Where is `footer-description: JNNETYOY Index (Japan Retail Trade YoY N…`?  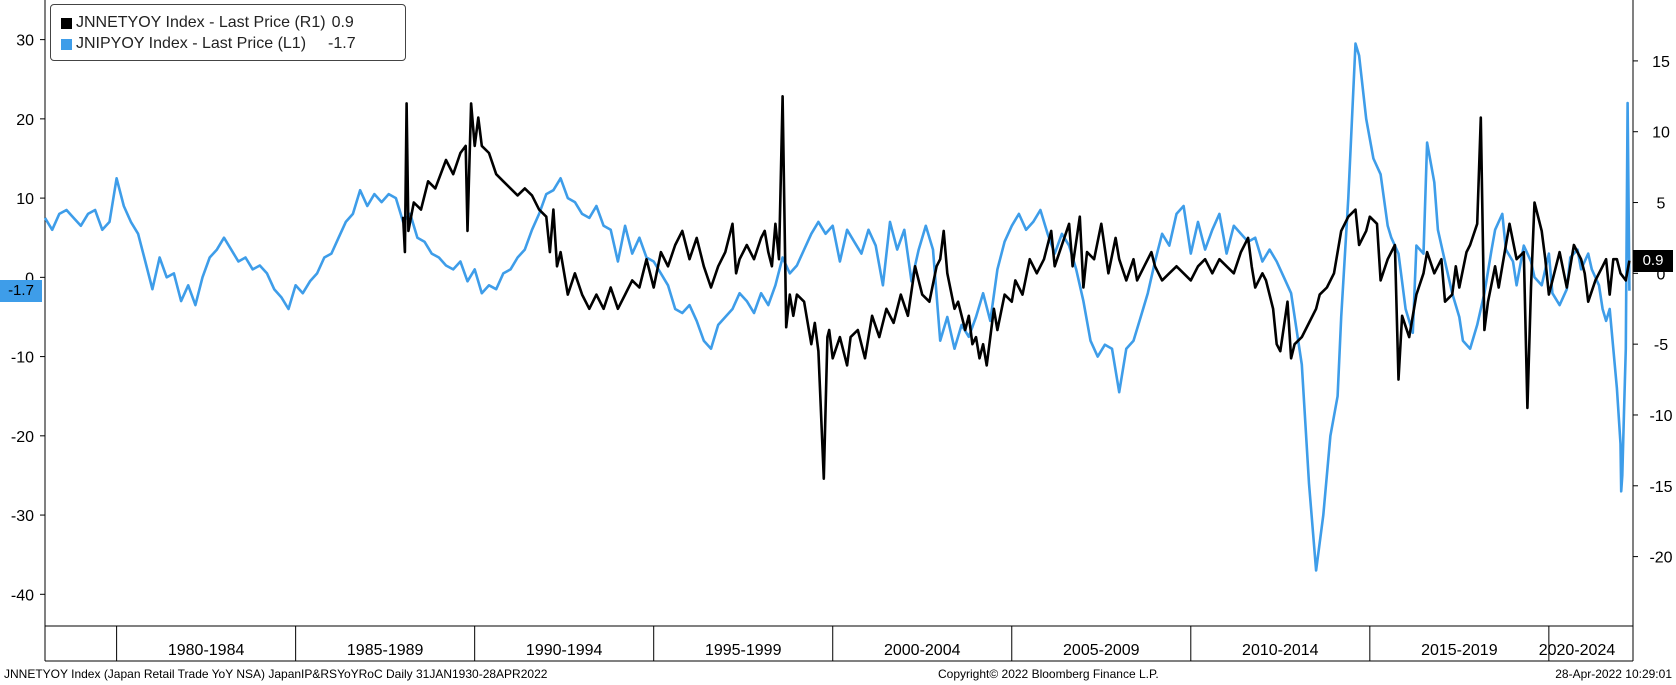
footer-description: JNNETYOY Index (Japan Retail Trade YoY N… is located at coordinates (276, 674).